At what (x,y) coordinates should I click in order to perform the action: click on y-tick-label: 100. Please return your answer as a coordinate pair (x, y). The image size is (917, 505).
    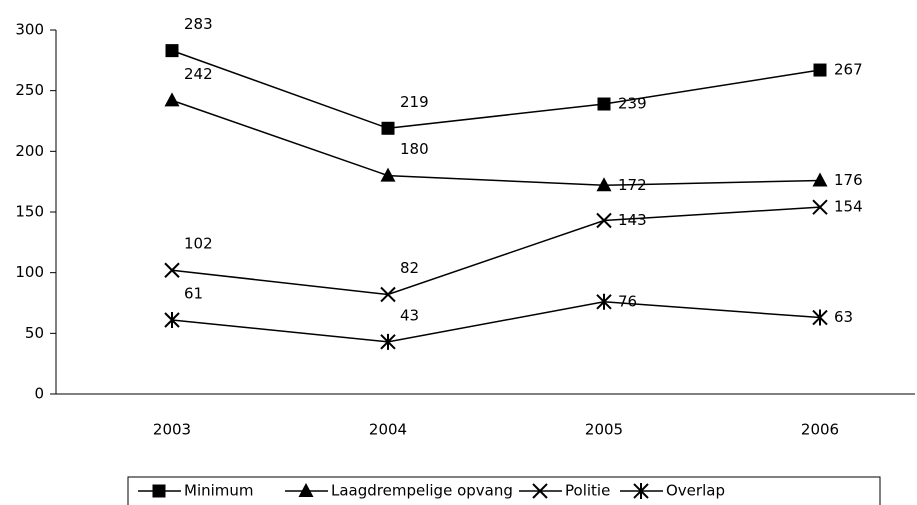
    Looking at the image, I should click on (29, 272).